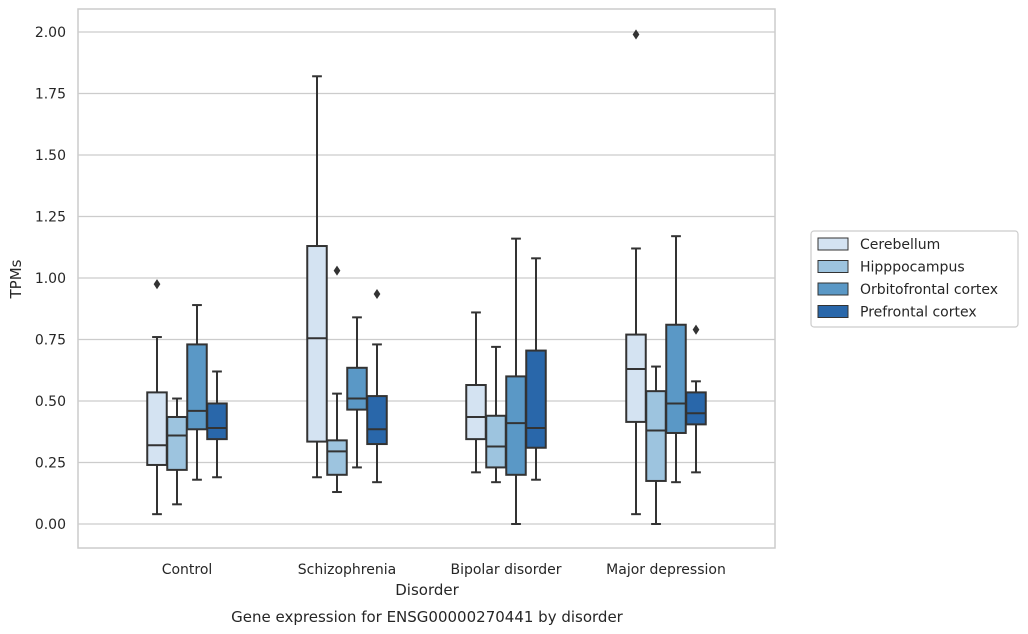 This screenshot has width=1028, height=634. Describe the element at coordinates (50, 525) in the screenshot. I see `y-tick-label: 0.00` at that location.